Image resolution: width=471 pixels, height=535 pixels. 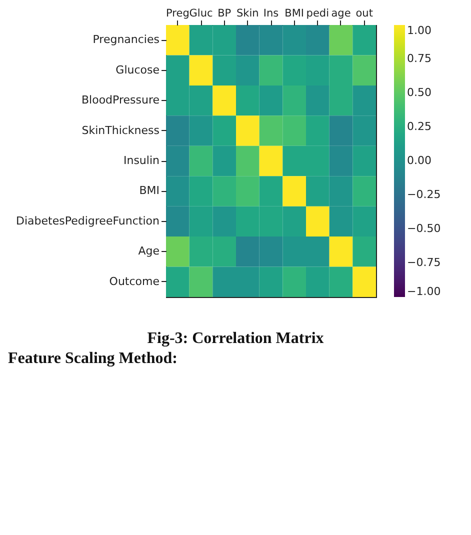 I want to click on y-tick-label: Age, so click(x=149, y=251).